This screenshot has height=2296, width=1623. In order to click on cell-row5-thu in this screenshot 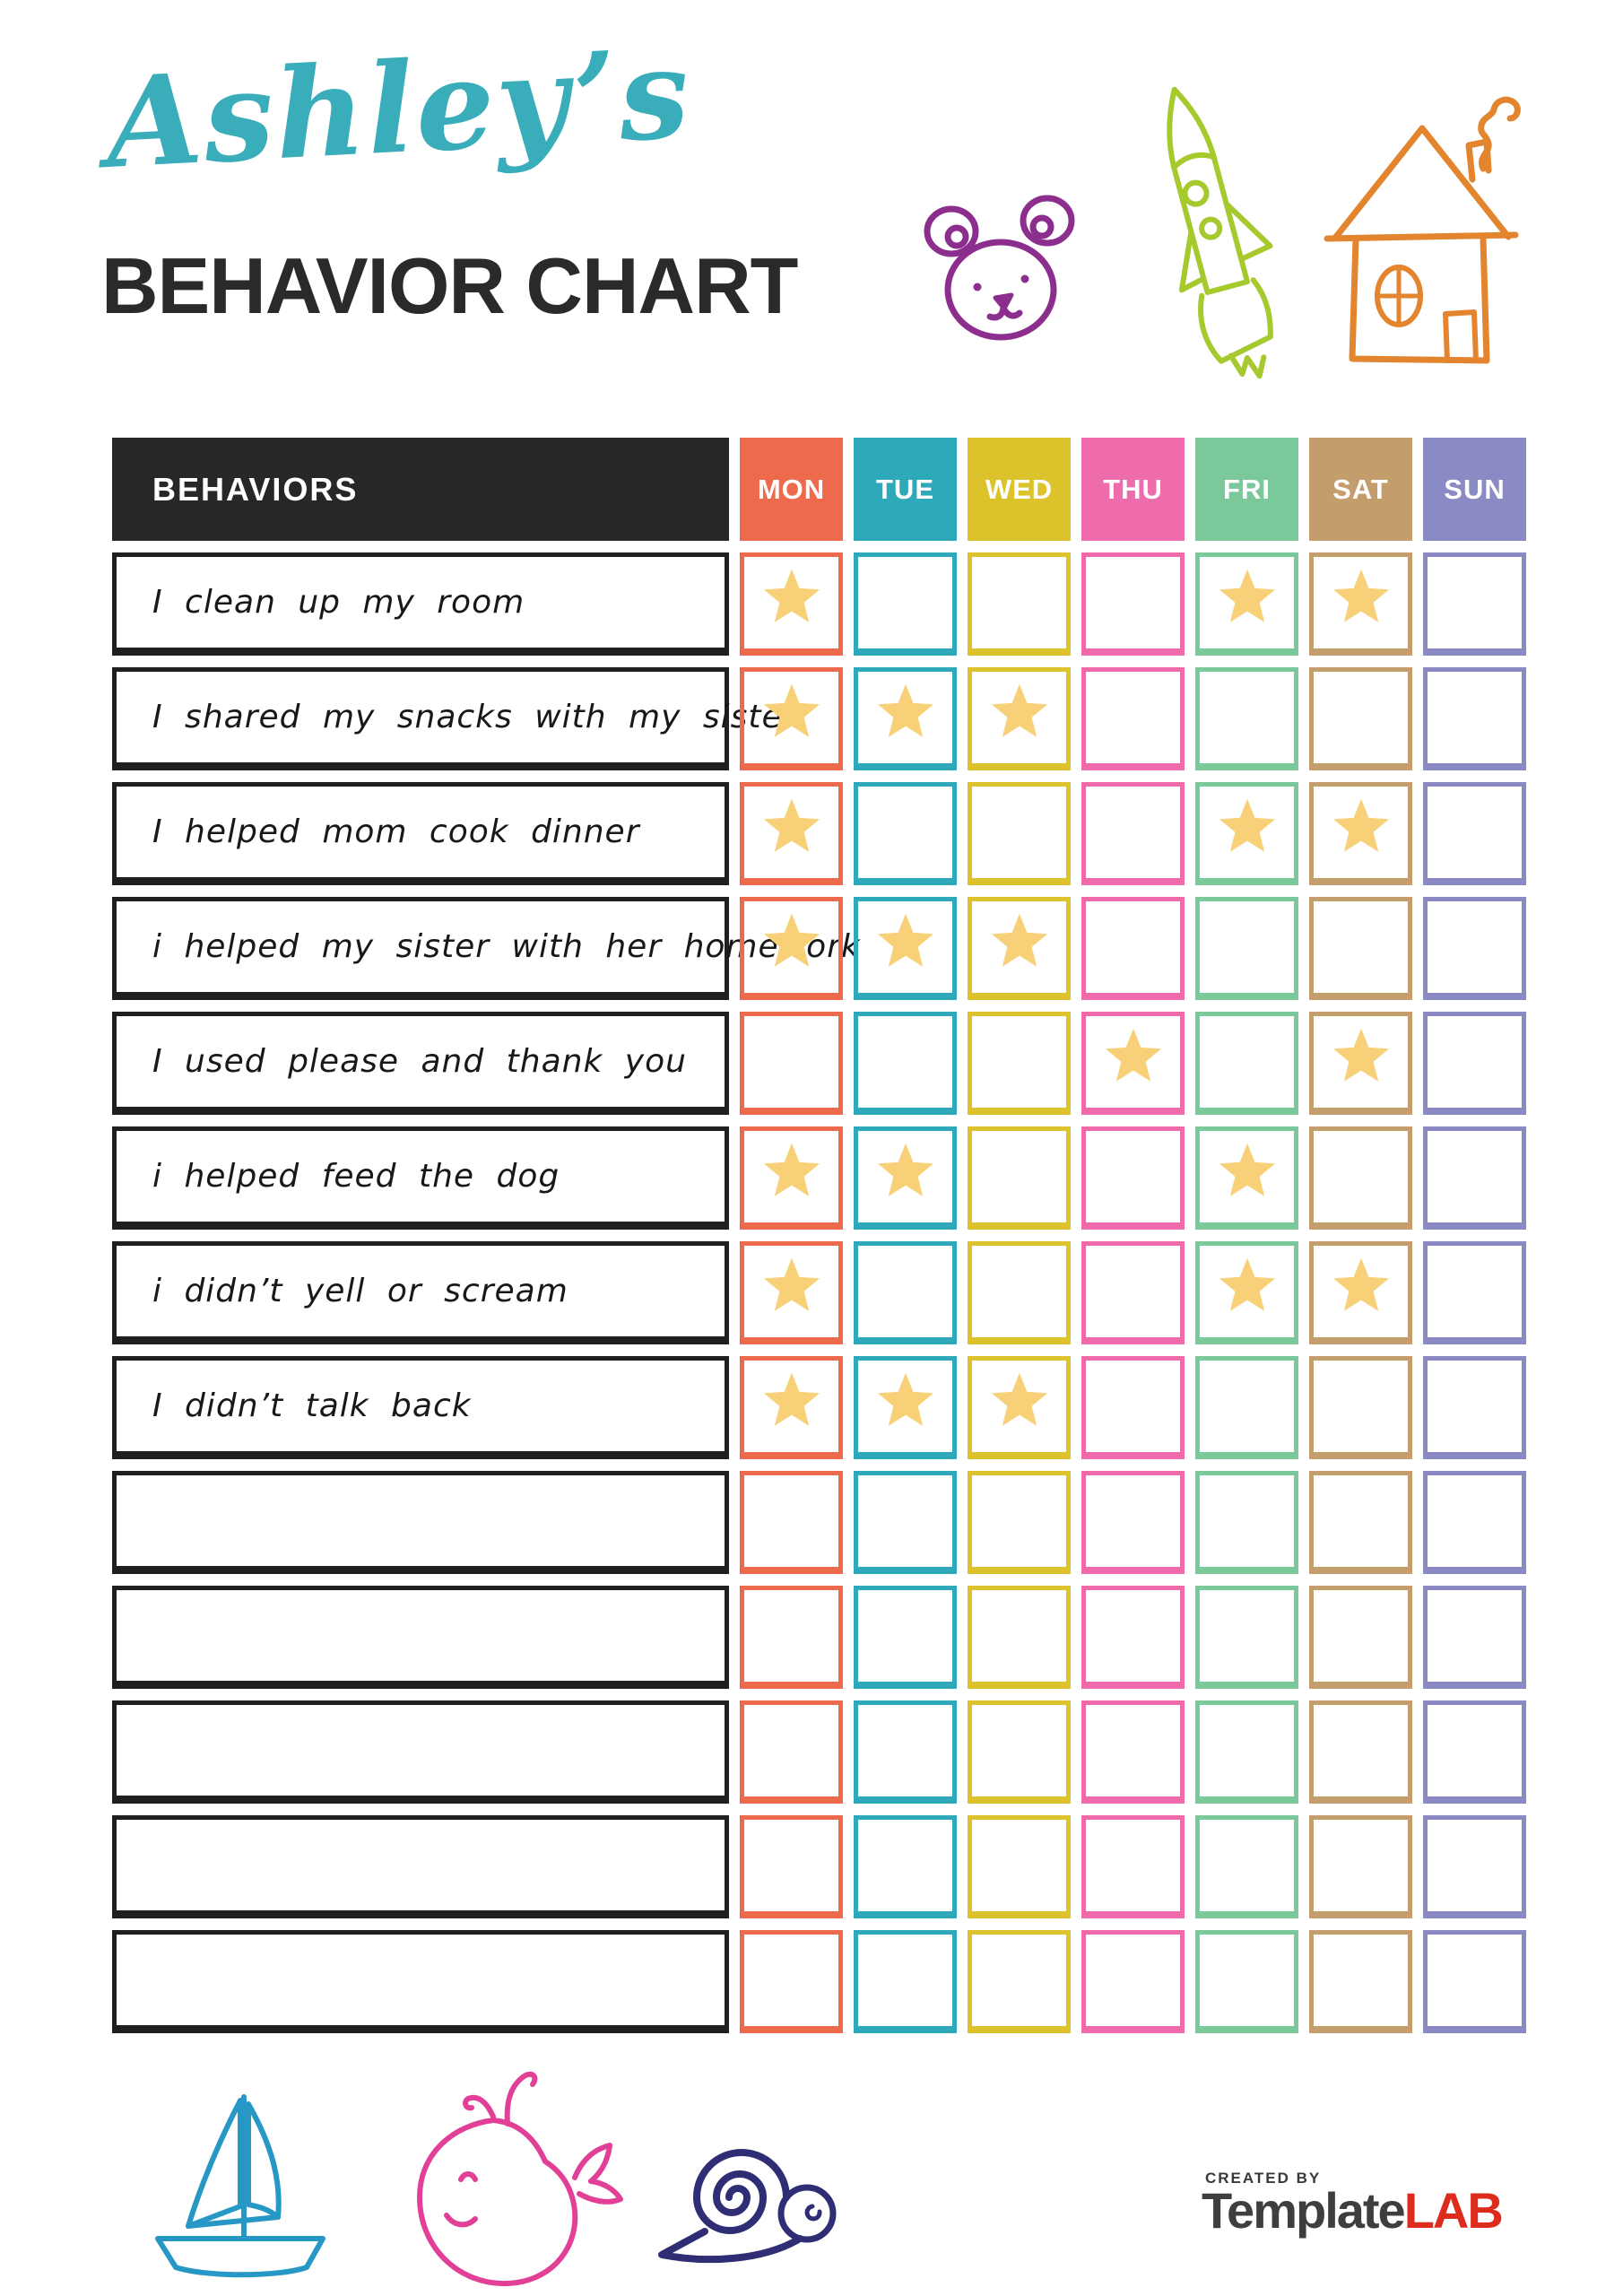, I will do `click(1133, 1063)`.